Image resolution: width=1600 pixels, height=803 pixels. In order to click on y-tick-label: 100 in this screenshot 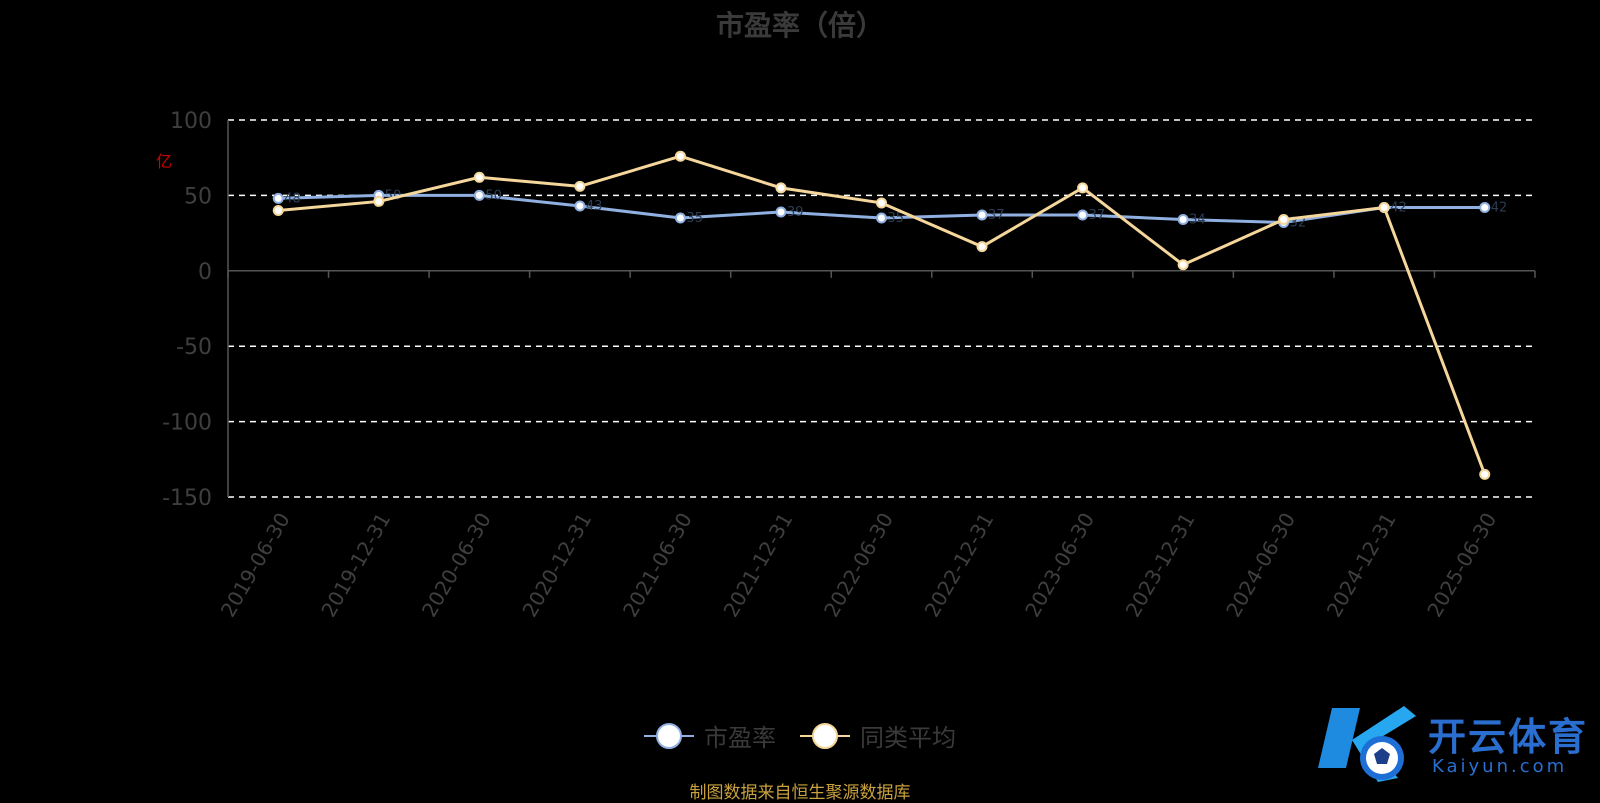, I will do `click(191, 121)`.